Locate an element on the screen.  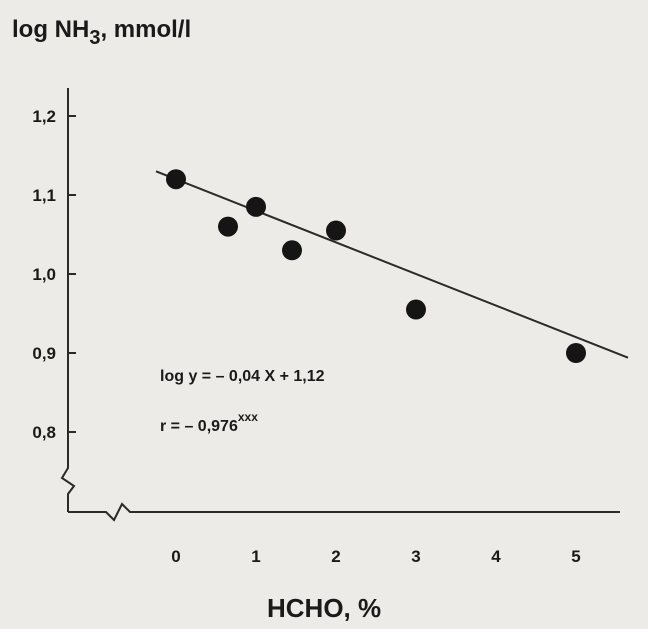
y-axis-title-prefix: log NH is located at coordinates (50, 29).